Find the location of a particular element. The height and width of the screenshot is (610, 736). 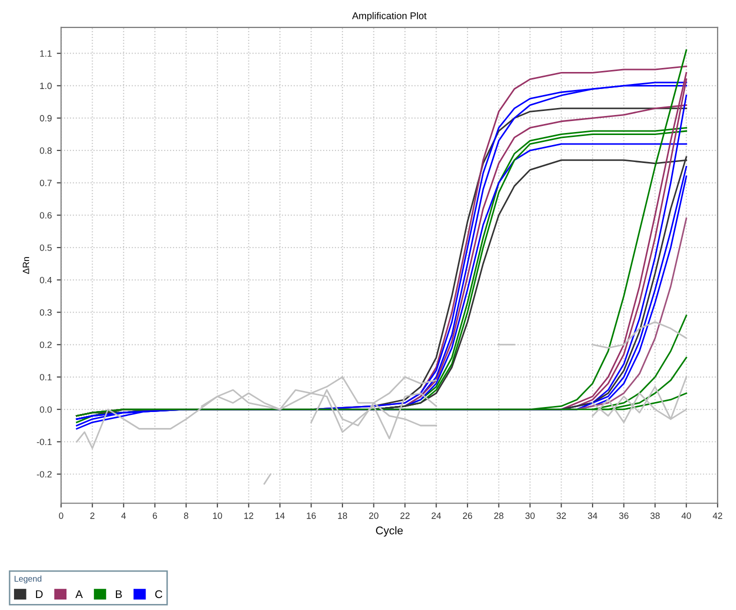

x-tick-label: 22 is located at coordinates (405, 515).